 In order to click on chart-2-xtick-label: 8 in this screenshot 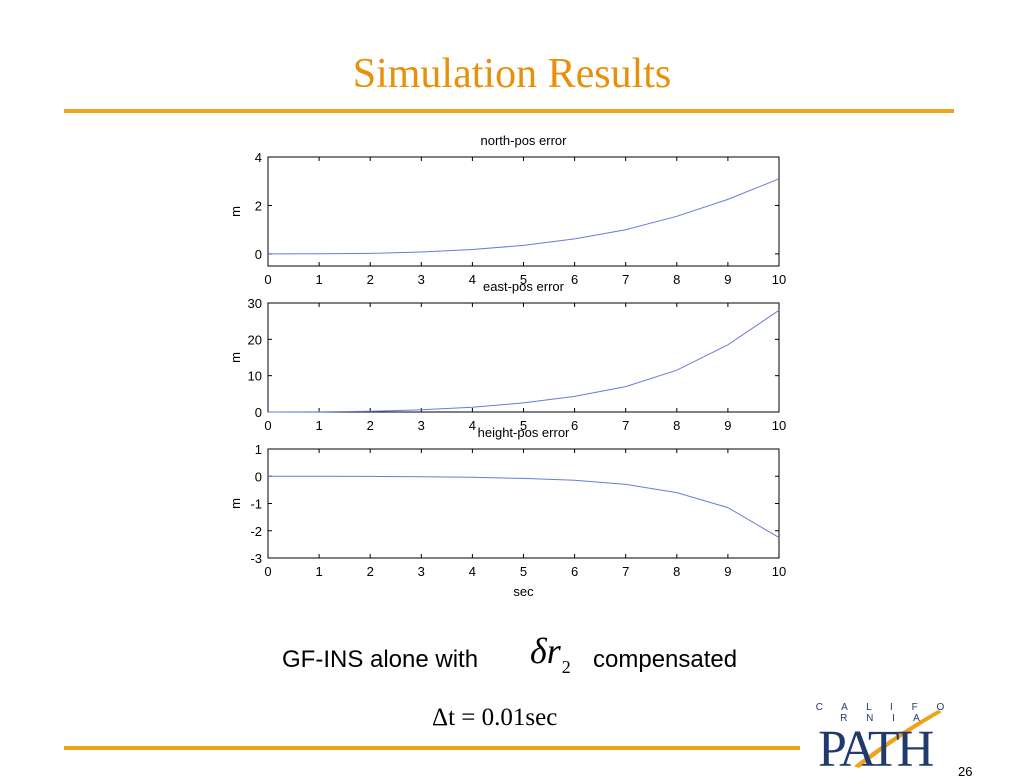, I will do `click(676, 425)`.